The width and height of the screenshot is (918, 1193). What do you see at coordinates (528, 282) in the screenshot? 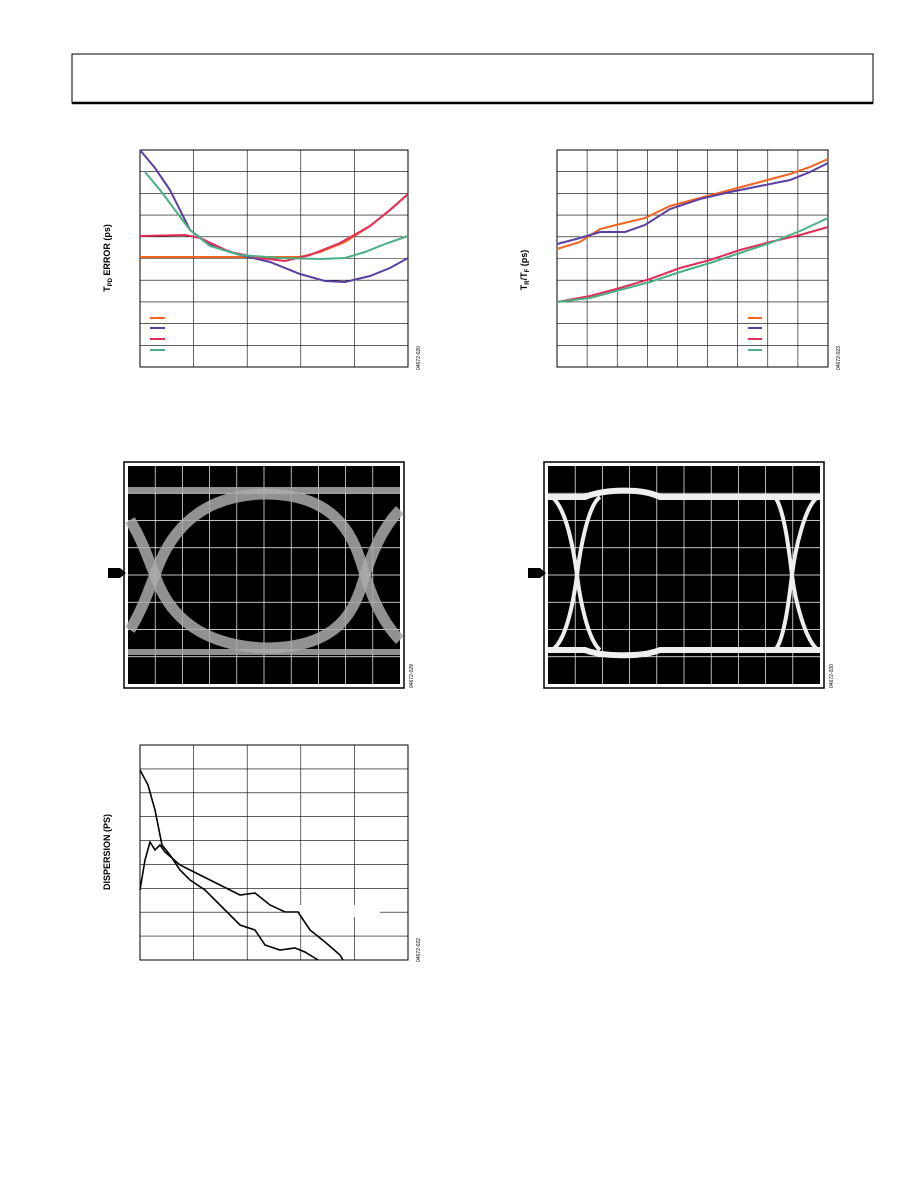
I see `label-part: R` at bounding box center [528, 282].